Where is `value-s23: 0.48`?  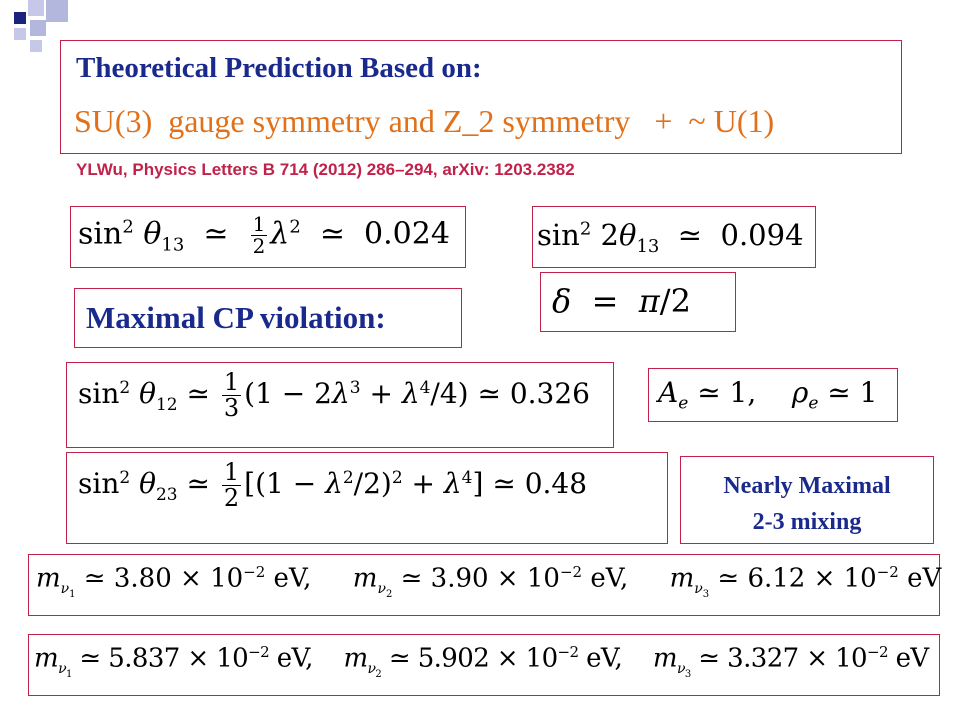 value-s23: 0.48 is located at coordinates (556, 484).